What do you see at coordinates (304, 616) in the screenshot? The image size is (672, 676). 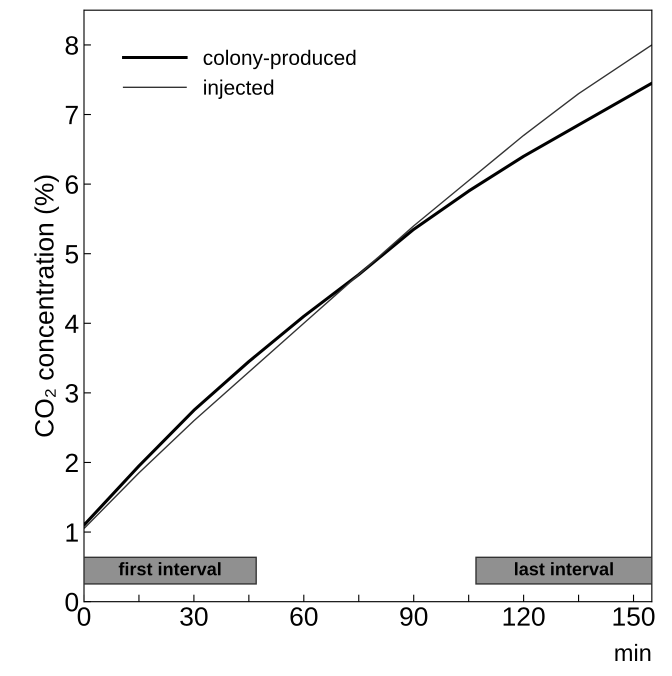 I see `x-tick-label: 60` at bounding box center [304, 616].